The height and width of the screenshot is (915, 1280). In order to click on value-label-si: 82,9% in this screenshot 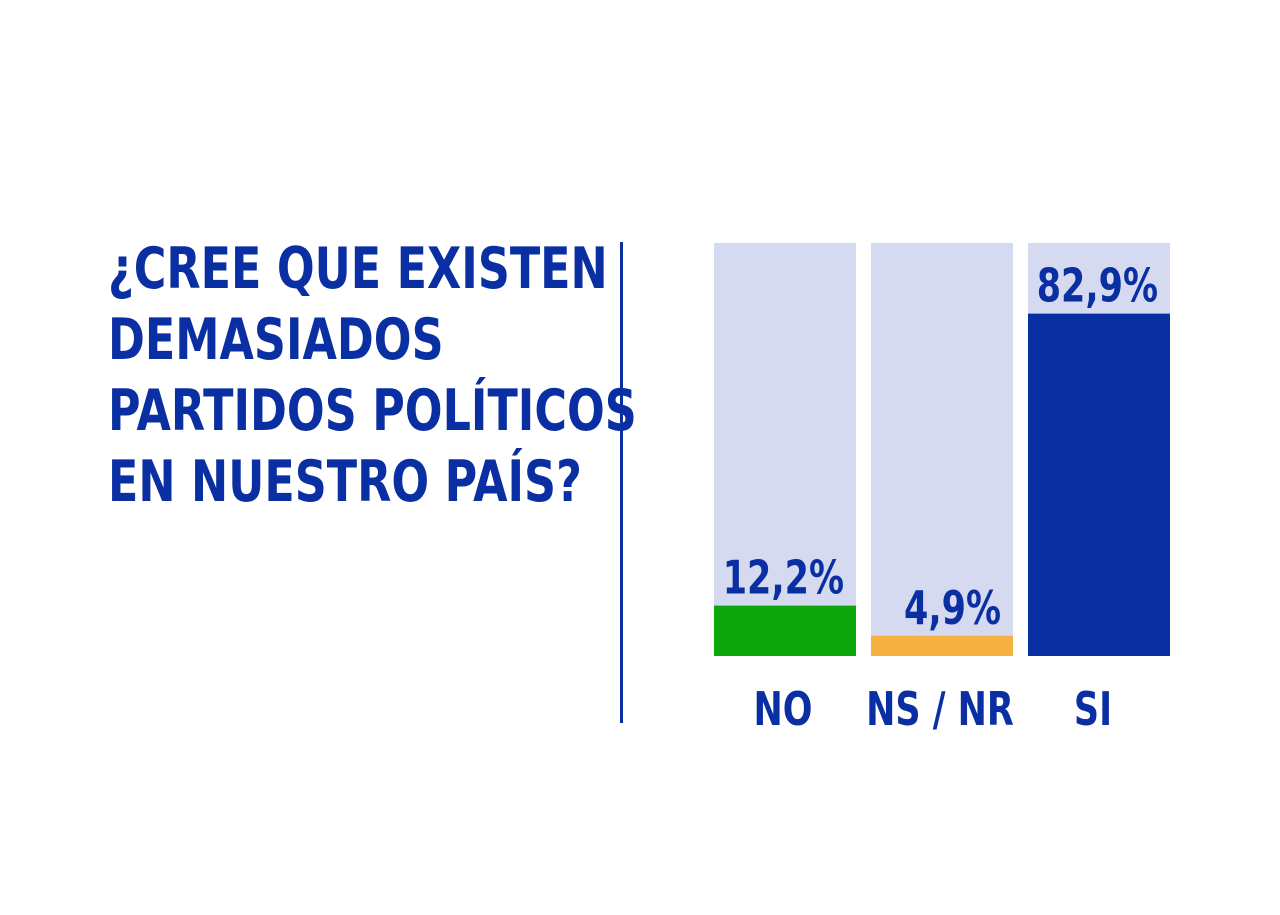, I will do `click(1097, 286)`.